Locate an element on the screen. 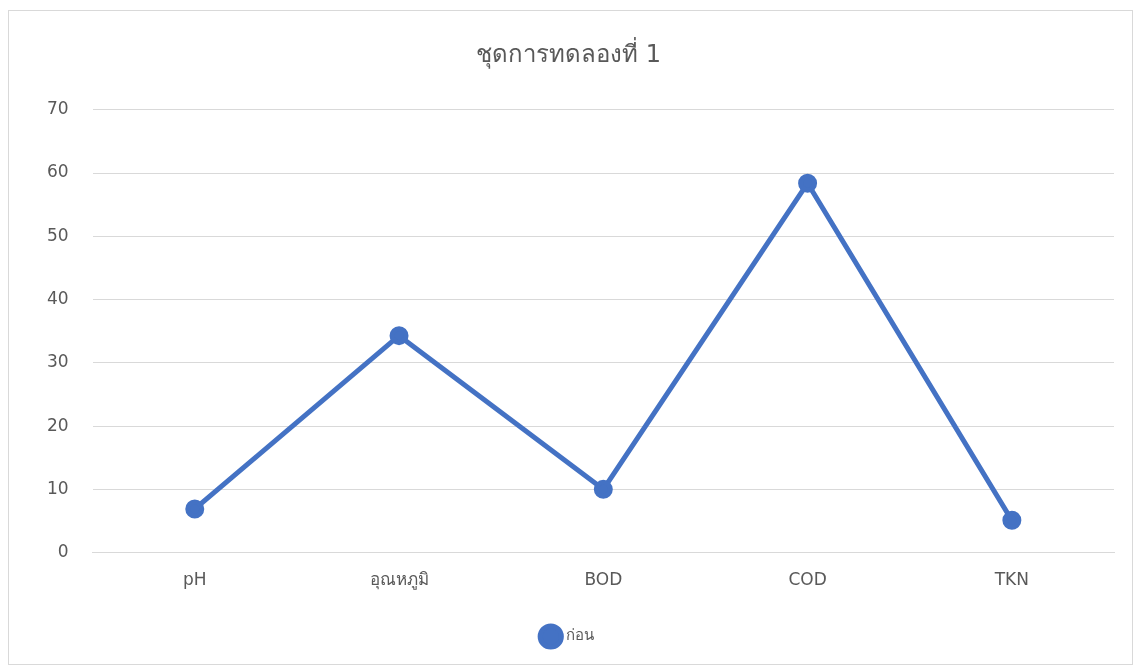 The height and width of the screenshot is (668, 1135). x-tick-label: BOD is located at coordinates (603, 579).